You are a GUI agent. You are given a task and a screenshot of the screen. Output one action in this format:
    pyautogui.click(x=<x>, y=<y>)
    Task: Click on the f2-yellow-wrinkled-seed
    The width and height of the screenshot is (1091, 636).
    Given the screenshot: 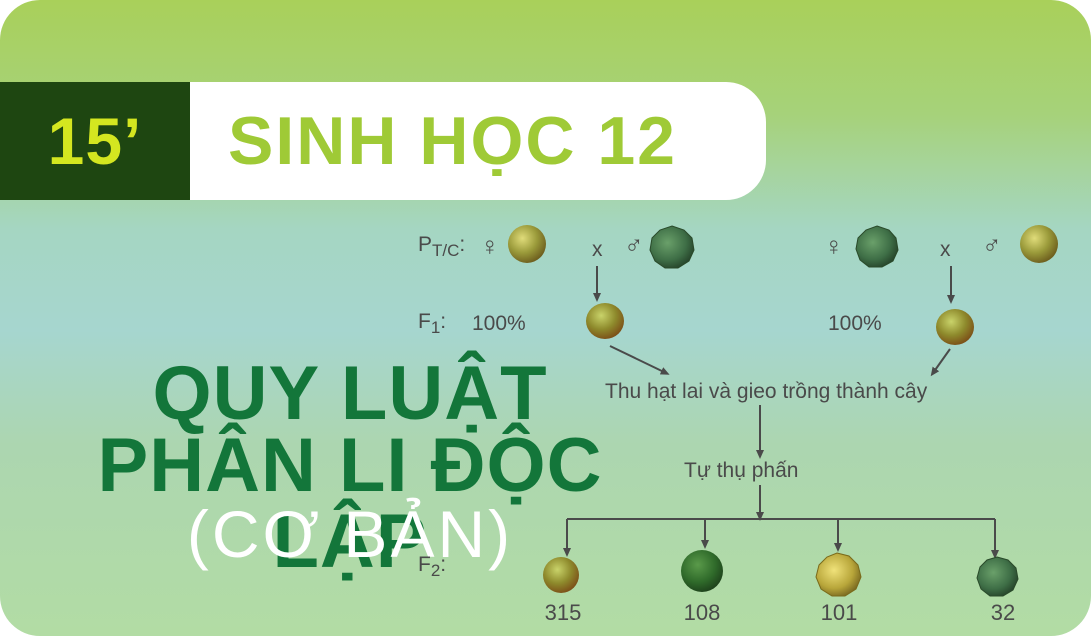 What is the action you would take?
    pyautogui.click(x=838, y=574)
    